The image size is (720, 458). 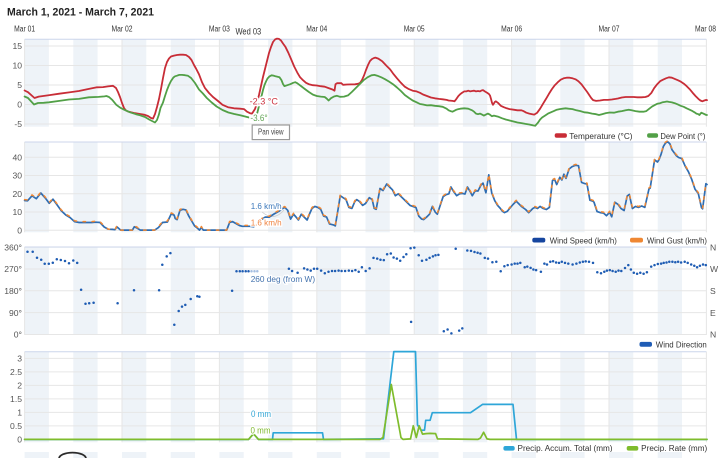 I want to click on svg-text: 1.5, so click(x=16, y=399).